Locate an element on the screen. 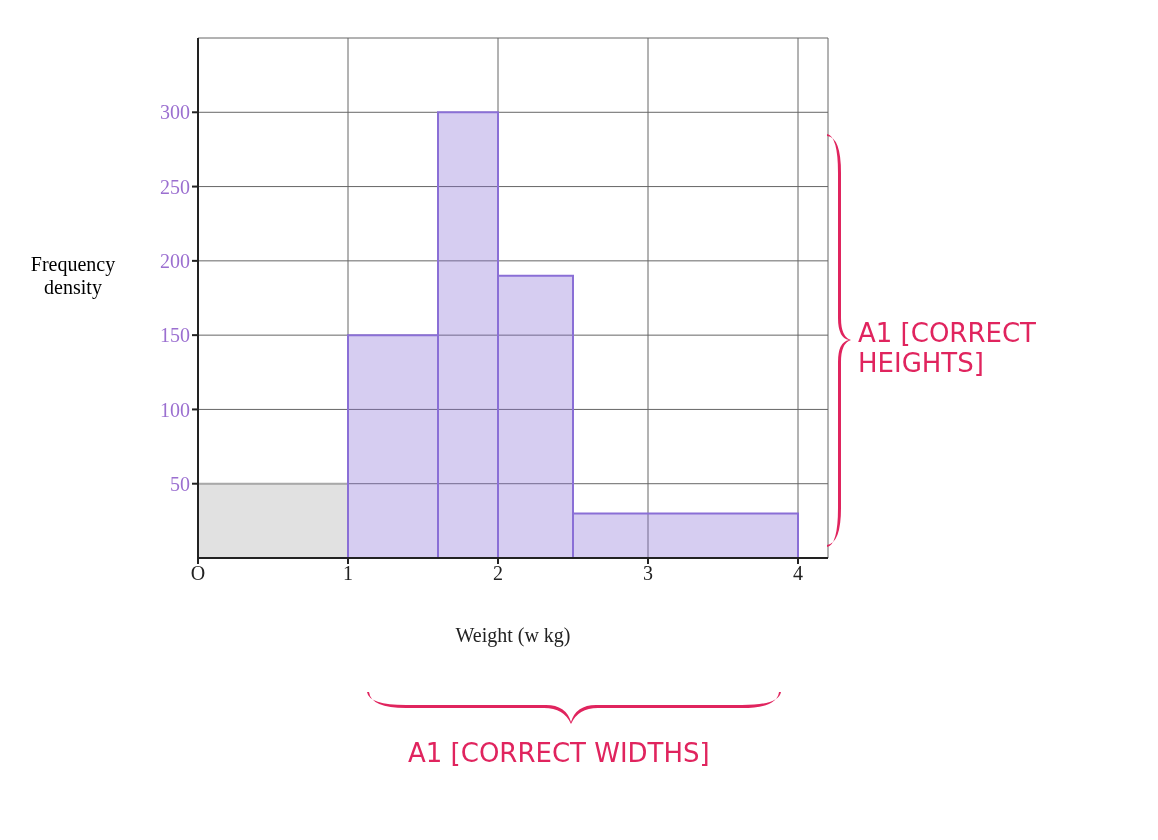 The image size is (1158, 840). y-tick-label: 300 is located at coordinates (175, 112).